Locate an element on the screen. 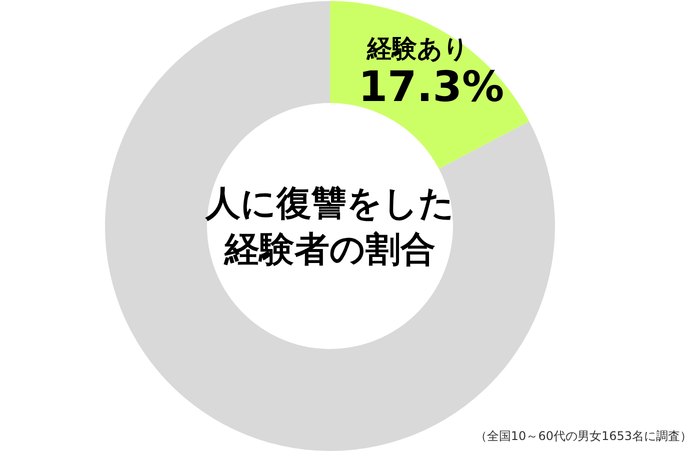  text: （全国10～60代の男女1653名に調査） is located at coordinates (583, 436).